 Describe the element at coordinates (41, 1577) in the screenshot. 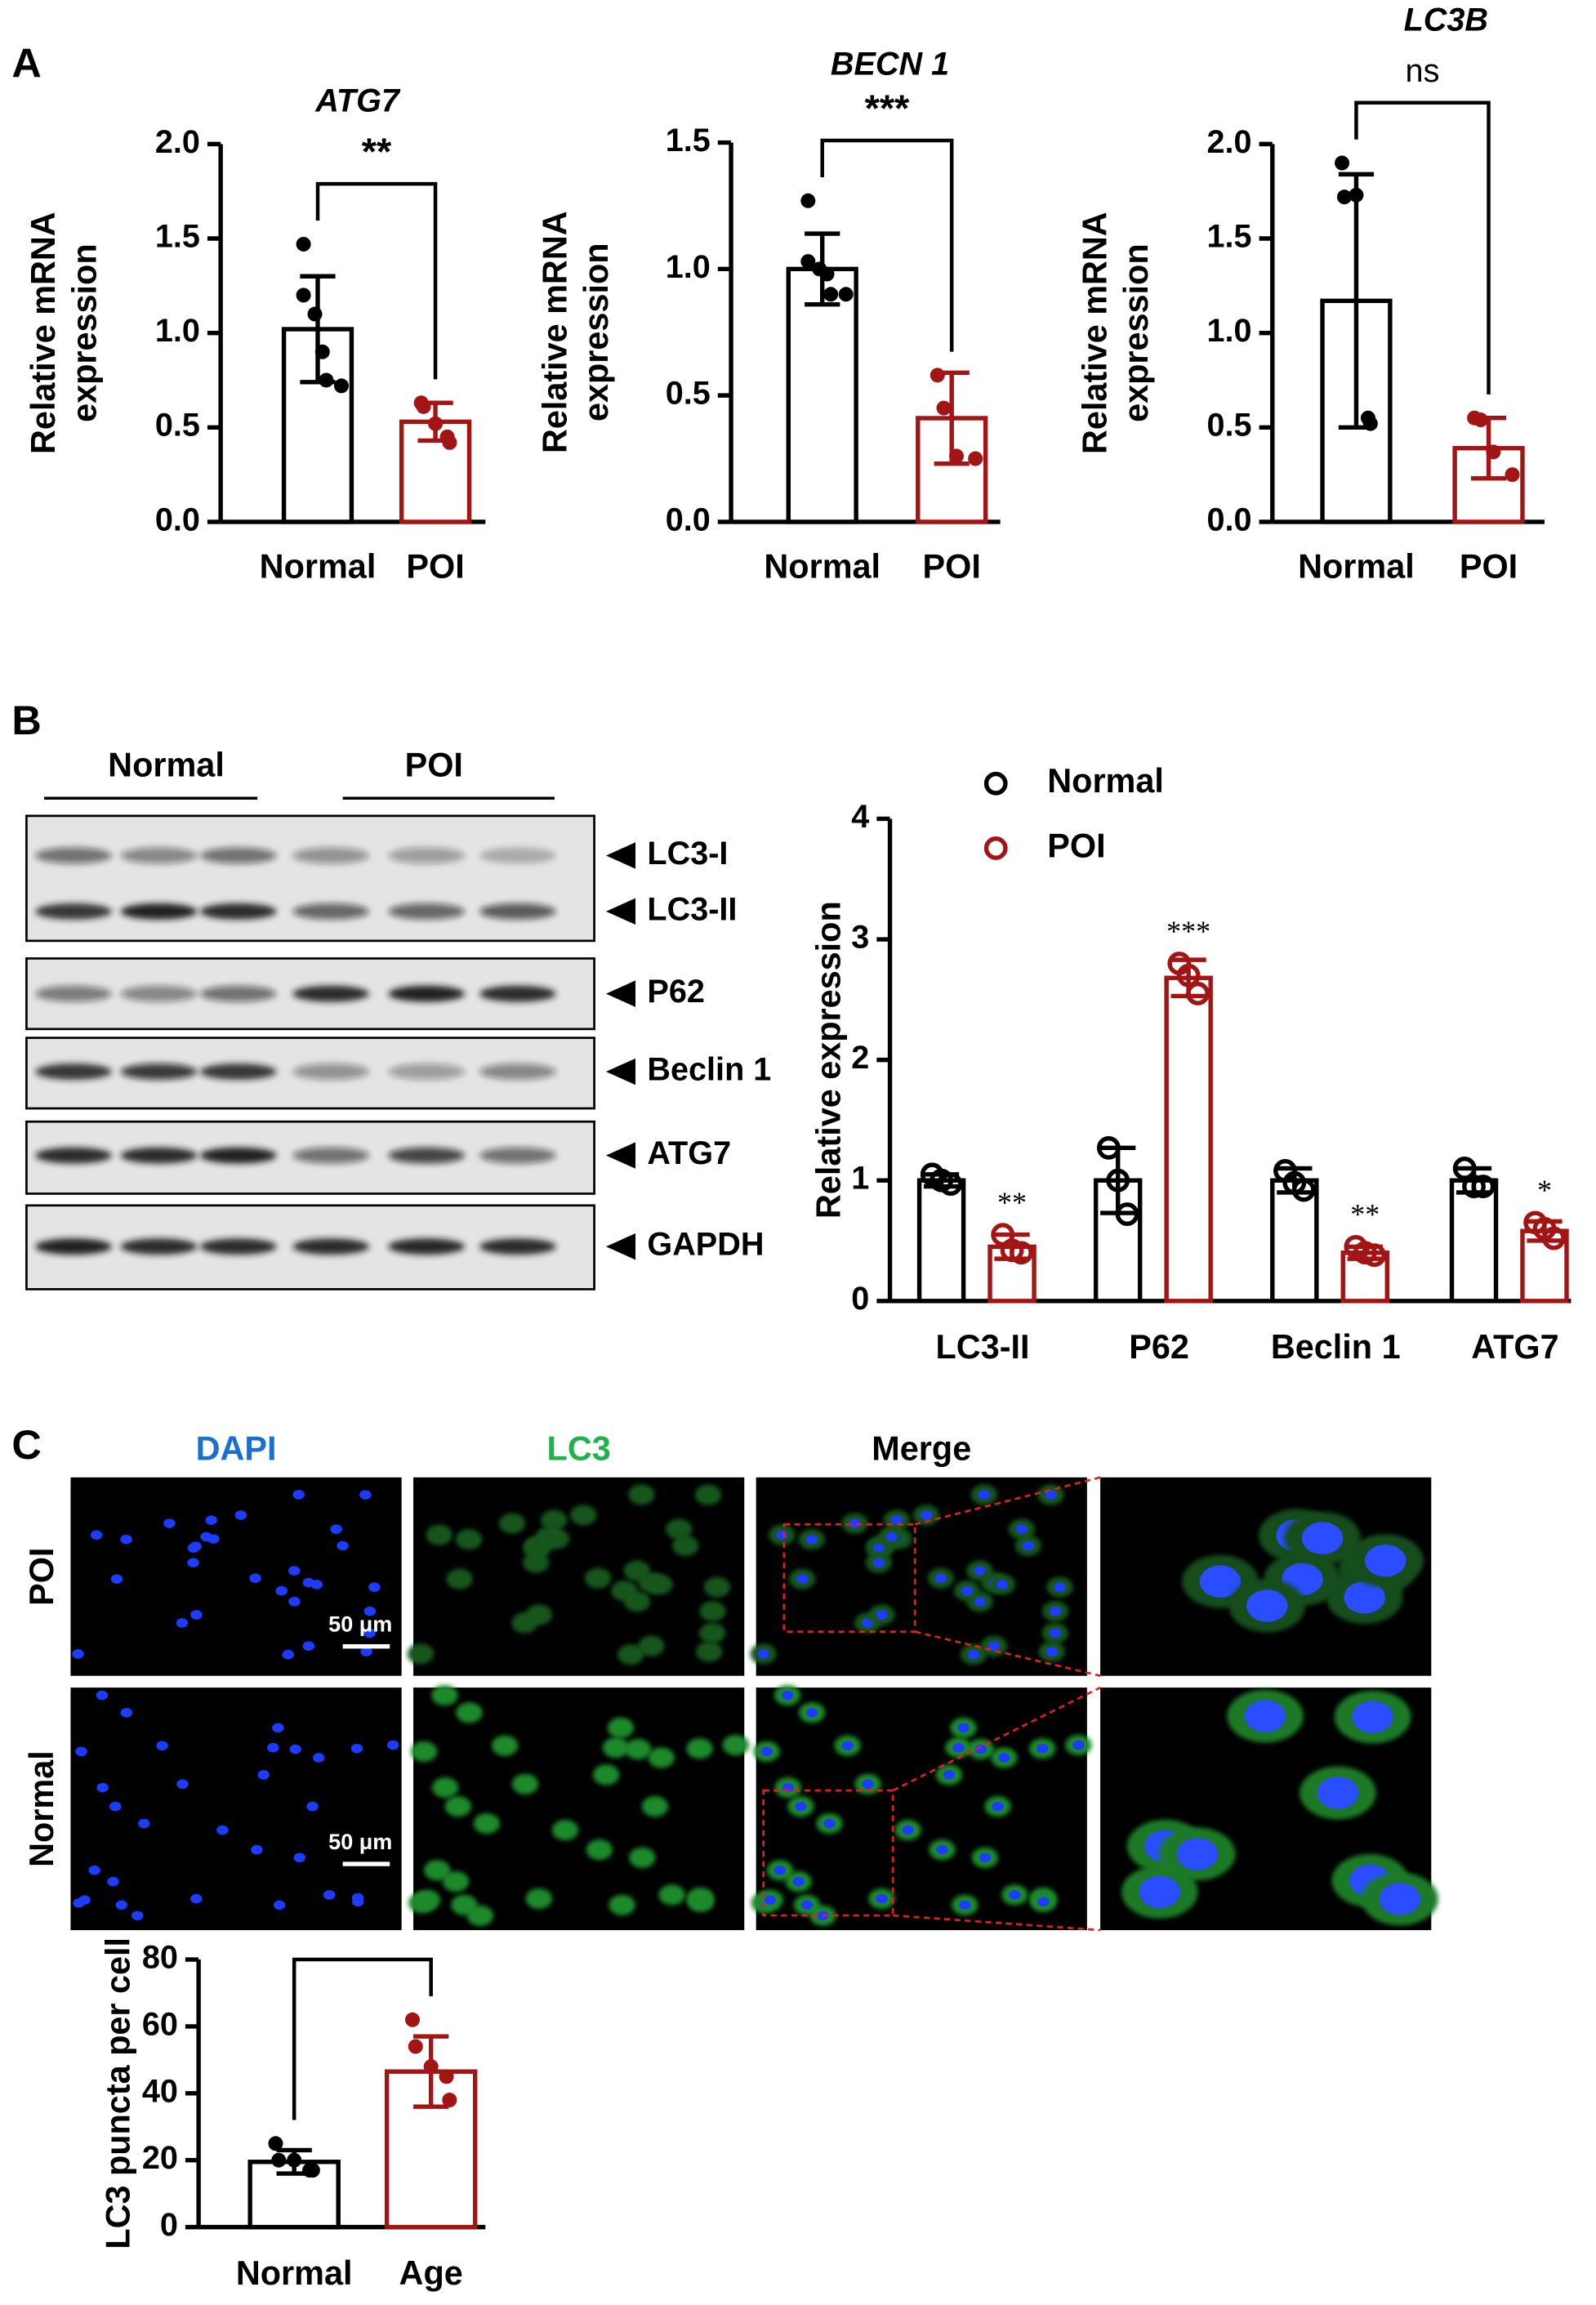

I see `row-label: POI` at that location.